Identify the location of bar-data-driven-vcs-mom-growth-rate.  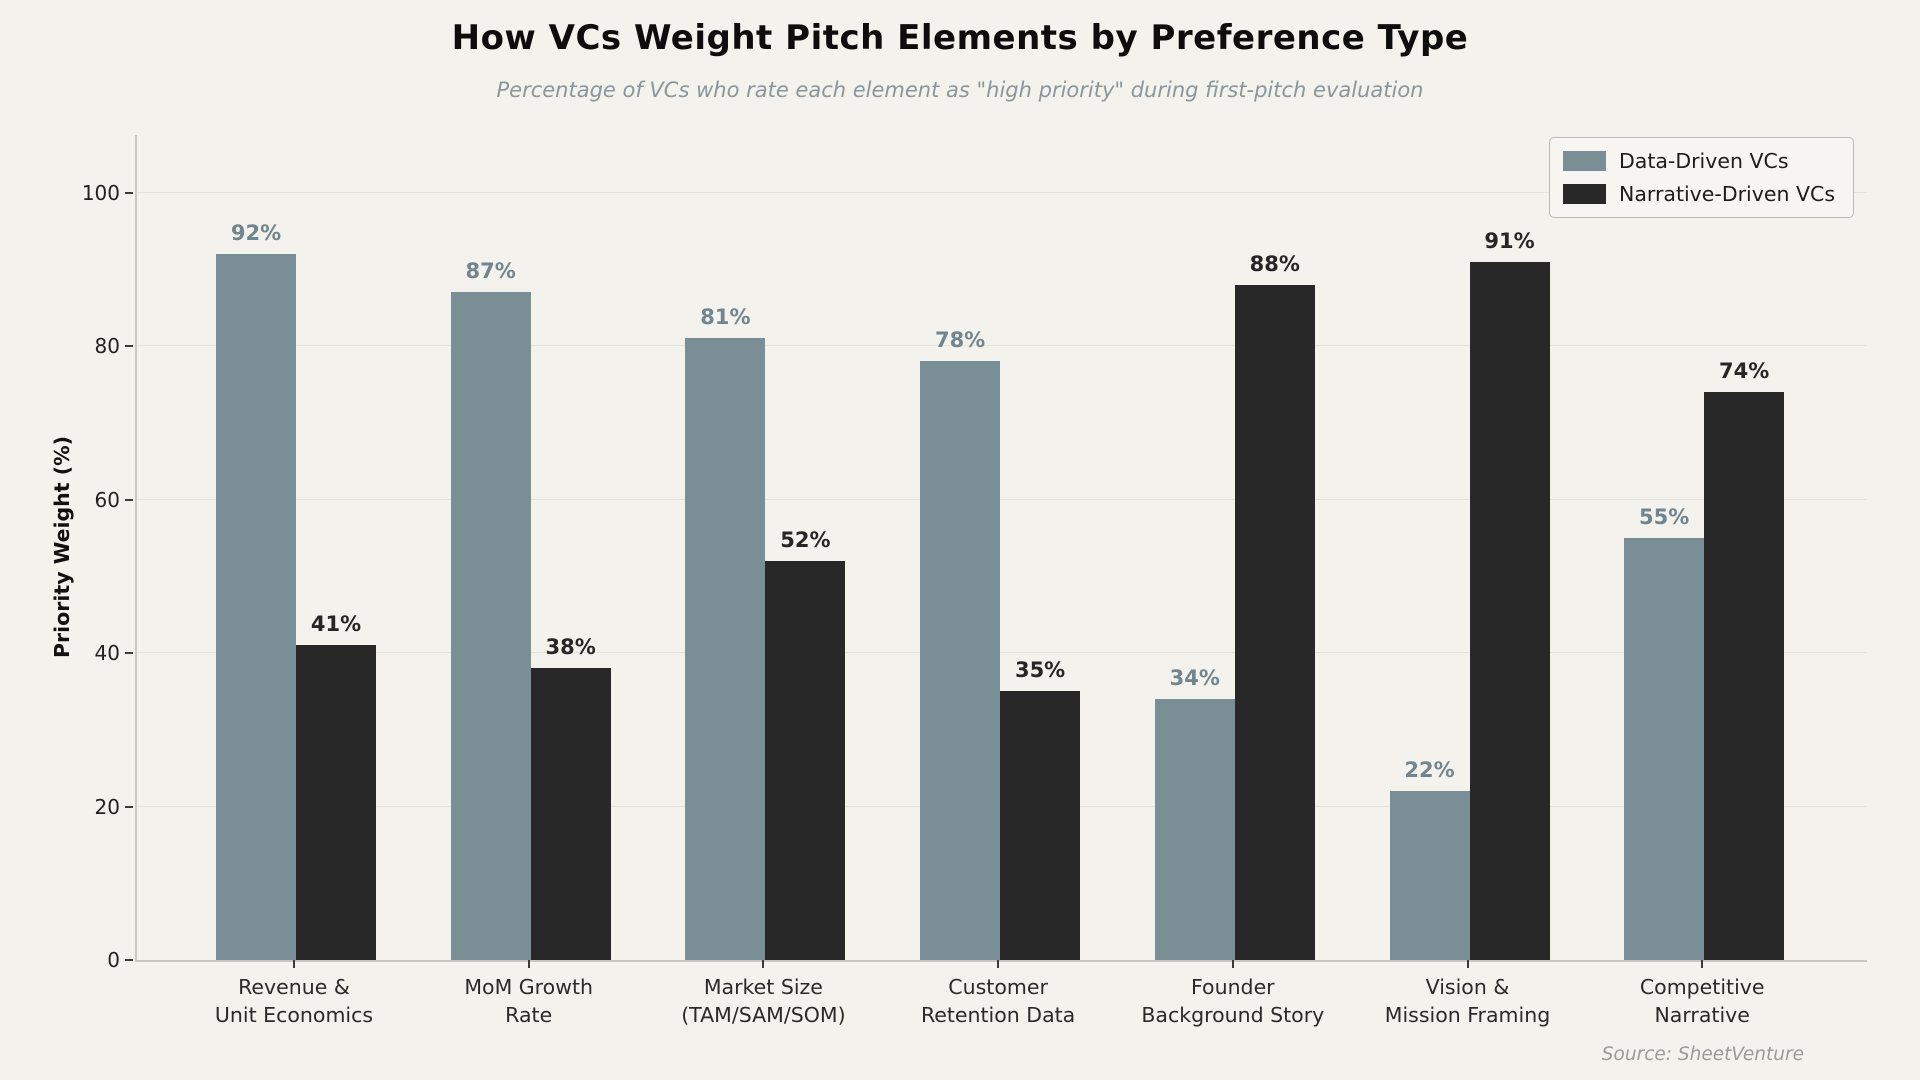
(490, 626).